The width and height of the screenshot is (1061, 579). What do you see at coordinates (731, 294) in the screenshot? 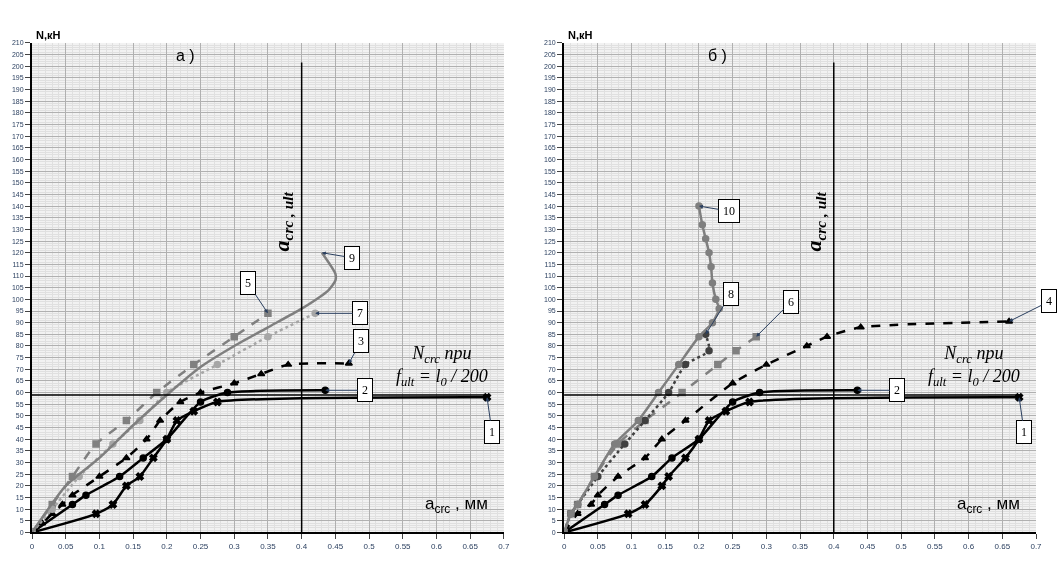
I see `text: 8` at bounding box center [731, 294].